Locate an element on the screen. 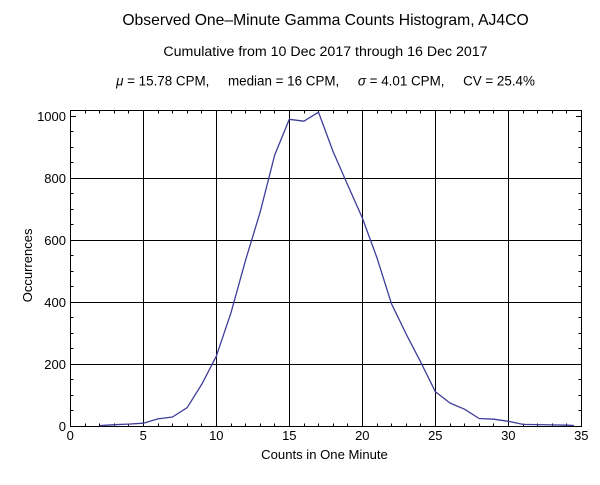  svg-text: 600 is located at coordinates (55, 240).